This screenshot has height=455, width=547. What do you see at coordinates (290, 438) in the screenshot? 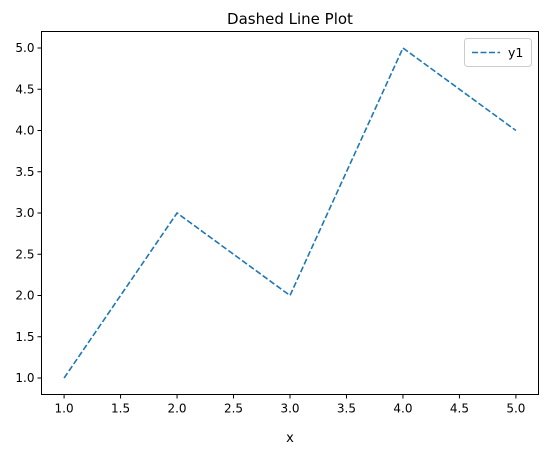
I see `x-axis-label: x` at bounding box center [290, 438].